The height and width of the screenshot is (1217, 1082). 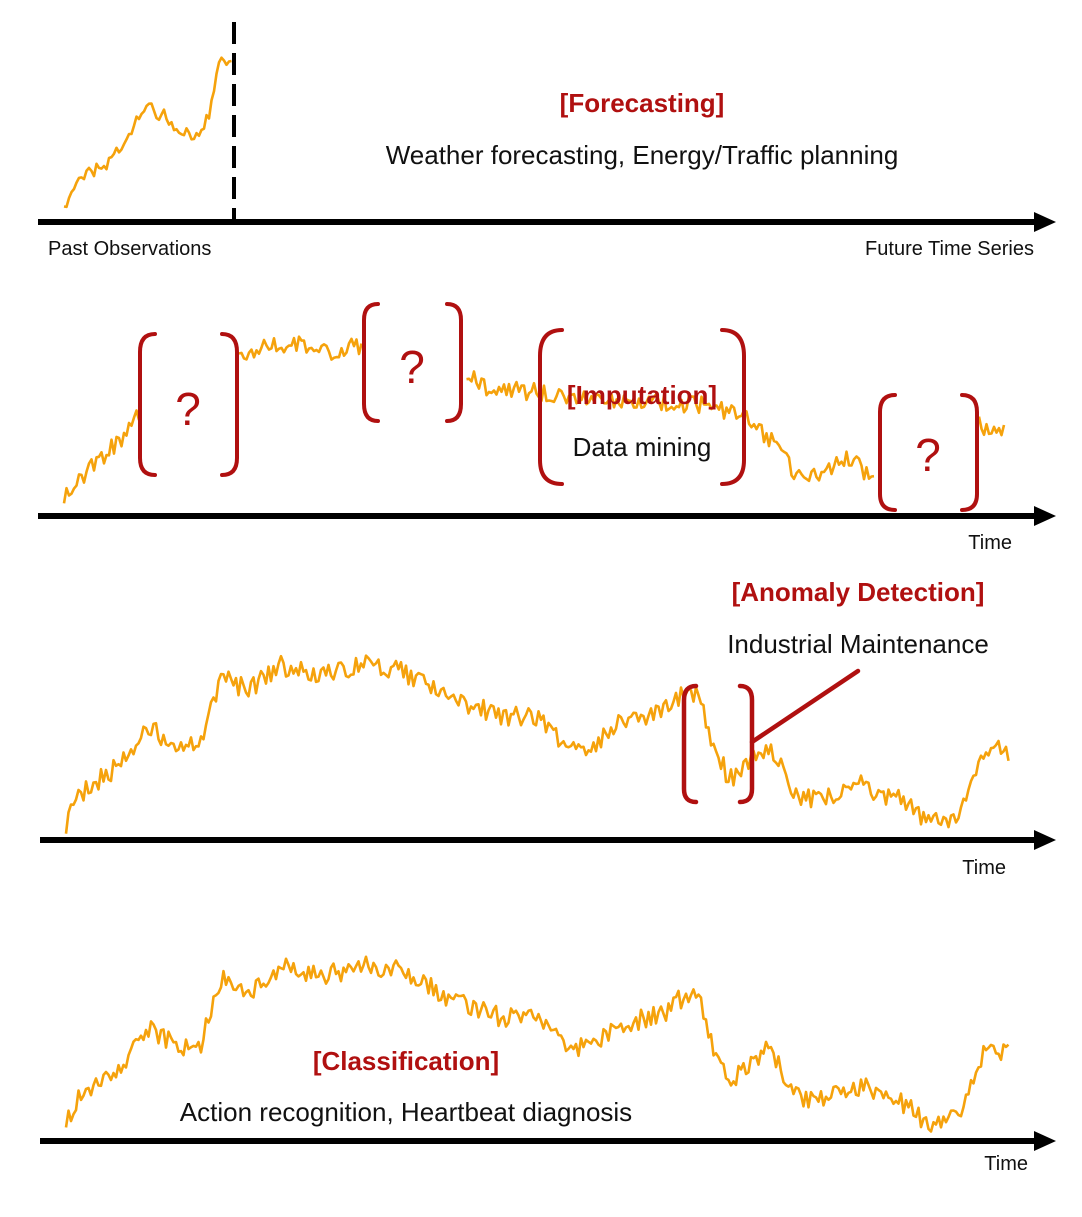 I want to click on imputation-time-label: Time, so click(x=990, y=543).